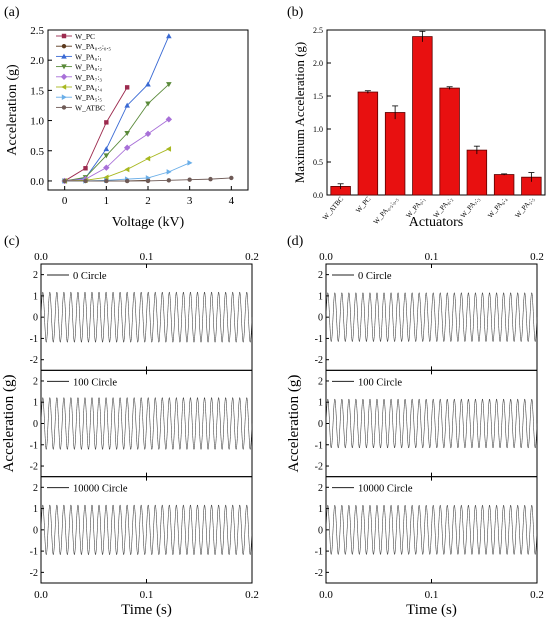  Describe the element at coordinates (385, 489) in the screenshot. I see `legend-label: 10000 Circle` at that location.